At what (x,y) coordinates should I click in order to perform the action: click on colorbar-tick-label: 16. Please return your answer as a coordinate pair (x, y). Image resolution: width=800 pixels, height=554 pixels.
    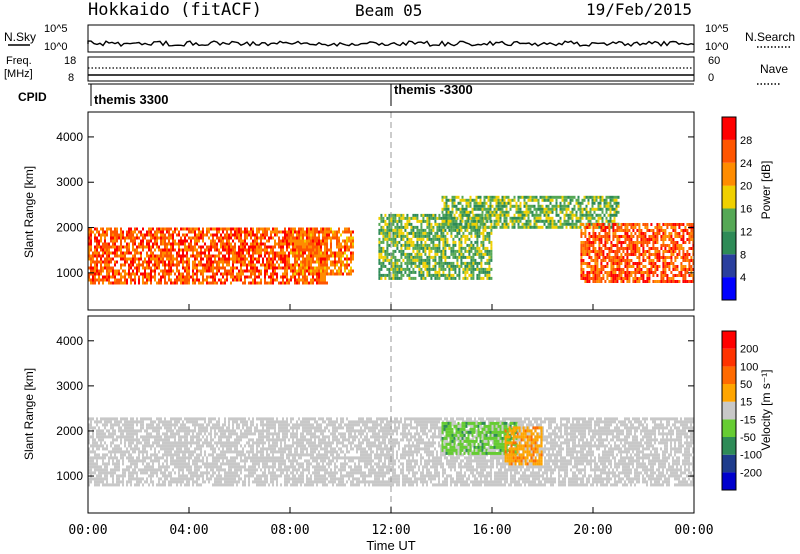
    Looking at the image, I should click on (746, 210).